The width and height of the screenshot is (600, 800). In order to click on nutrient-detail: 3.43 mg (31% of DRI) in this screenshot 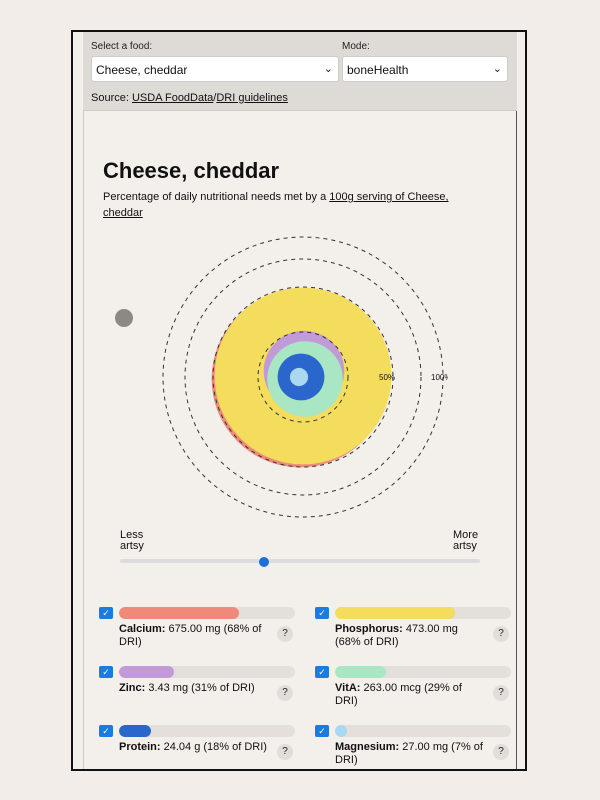, I will do `click(200, 688)`.